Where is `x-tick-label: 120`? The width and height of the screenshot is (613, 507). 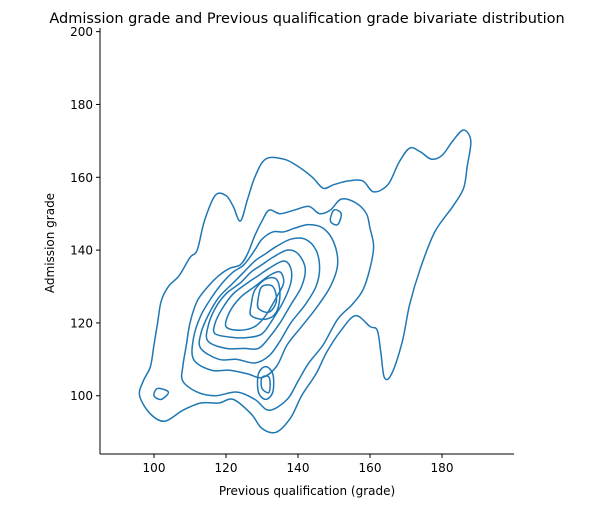
x-tick-label: 120 is located at coordinates (226, 468).